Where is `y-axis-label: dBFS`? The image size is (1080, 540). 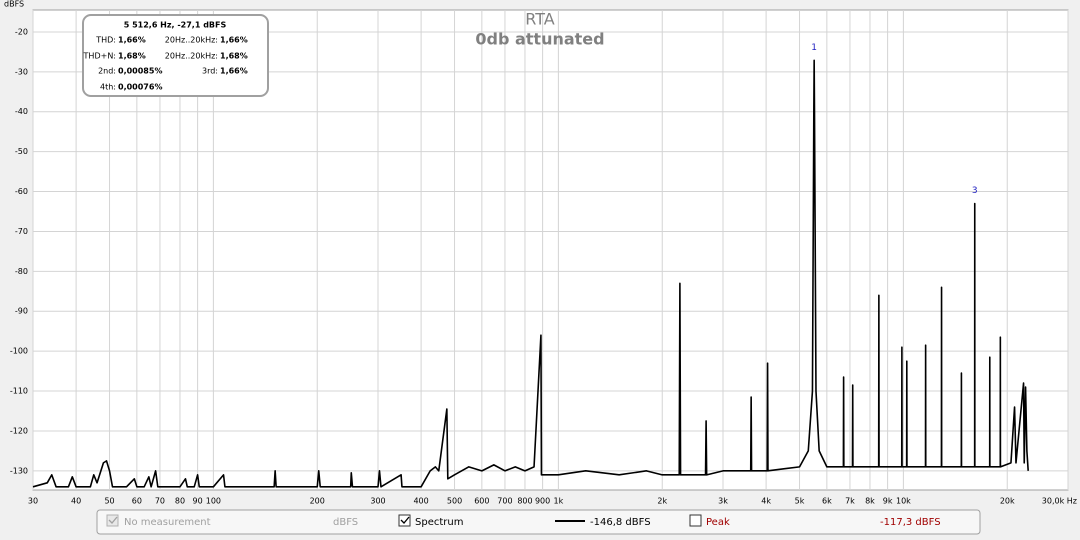 y-axis-label: dBFS is located at coordinates (14, 4).